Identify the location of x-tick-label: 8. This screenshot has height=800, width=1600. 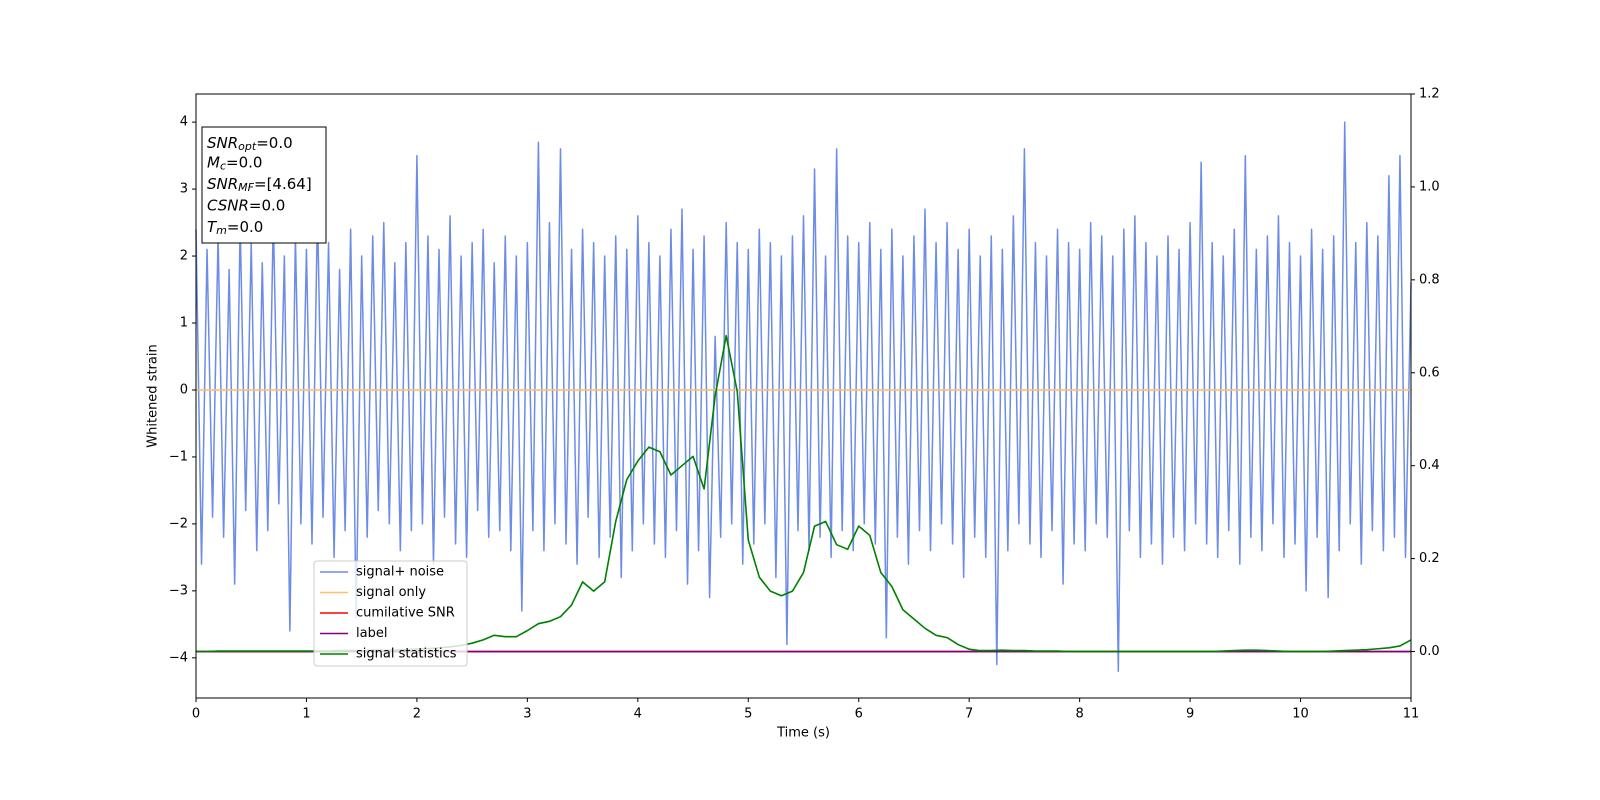
(1079, 714).